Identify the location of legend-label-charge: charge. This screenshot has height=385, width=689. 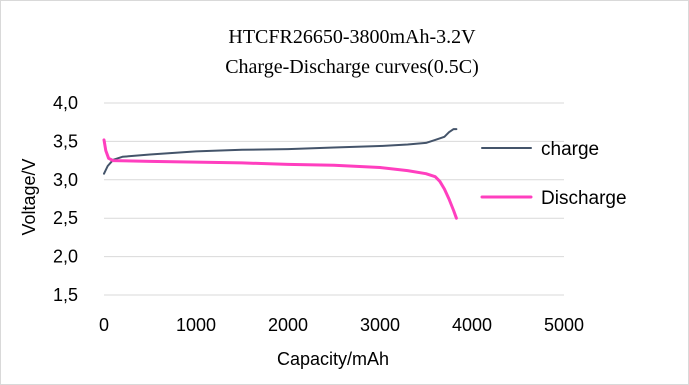
(570, 149).